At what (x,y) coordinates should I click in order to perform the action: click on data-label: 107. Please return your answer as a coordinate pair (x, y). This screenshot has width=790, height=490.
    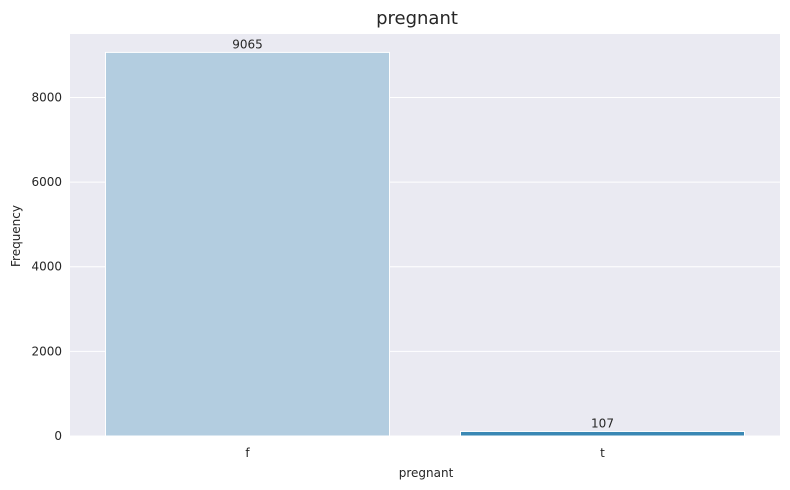
    Looking at the image, I should click on (602, 423).